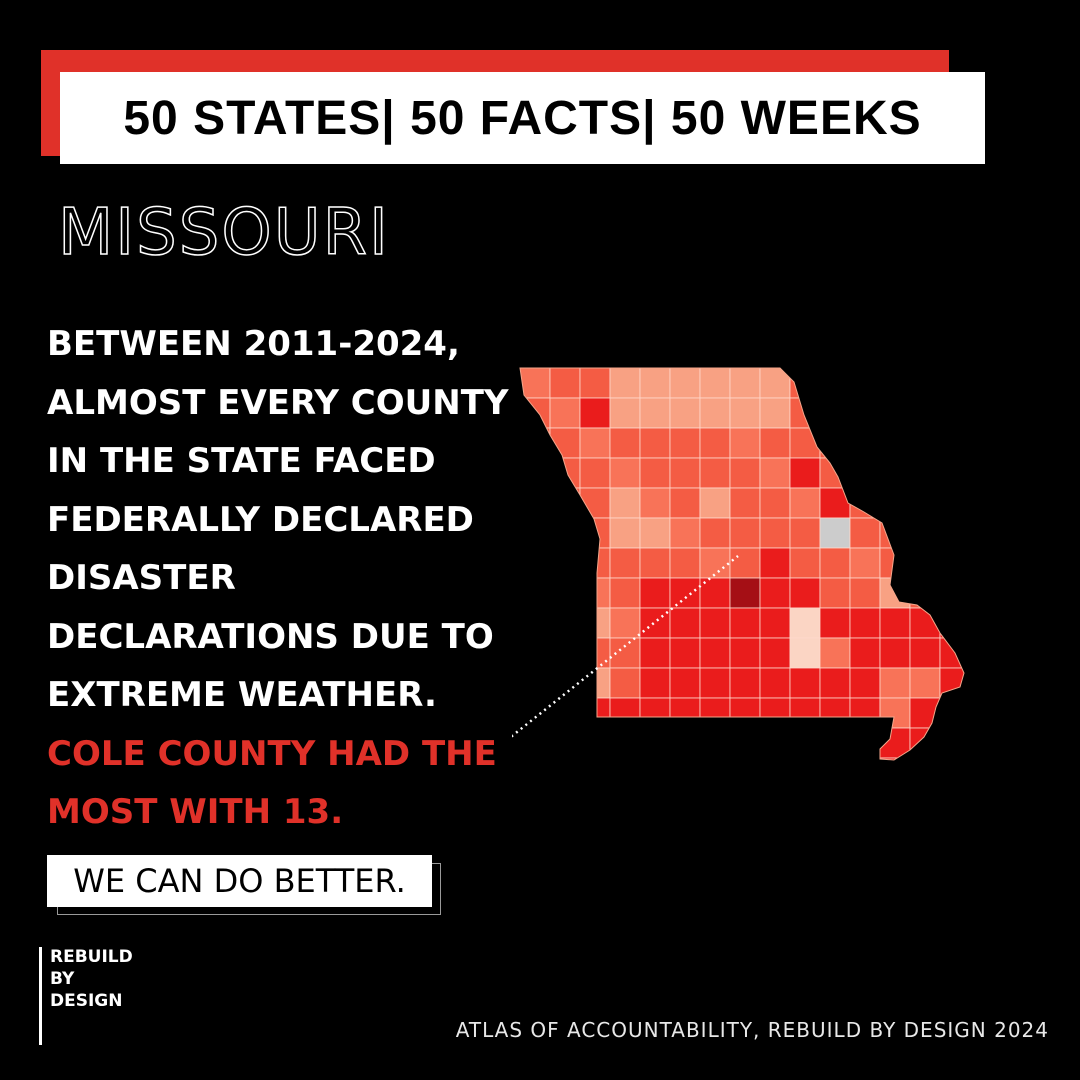 Image resolution: width=1080 pixels, height=1080 pixels. Describe the element at coordinates (241, 461) in the screenshot. I see `fact-line: IN THE STATE FACED` at that location.